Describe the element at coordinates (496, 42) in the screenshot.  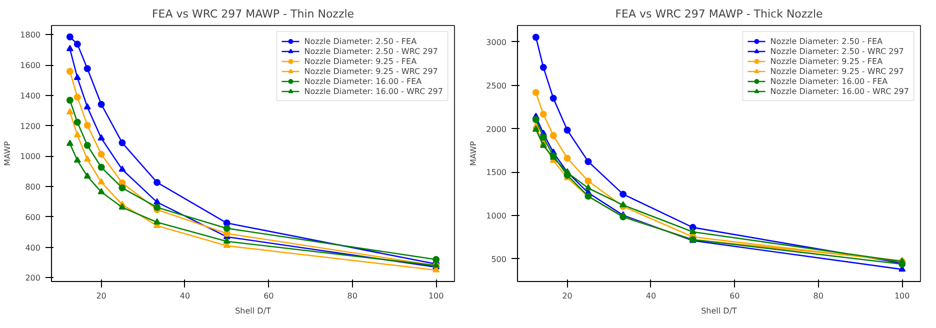
I see `y-tick-label: 3000` at that location.